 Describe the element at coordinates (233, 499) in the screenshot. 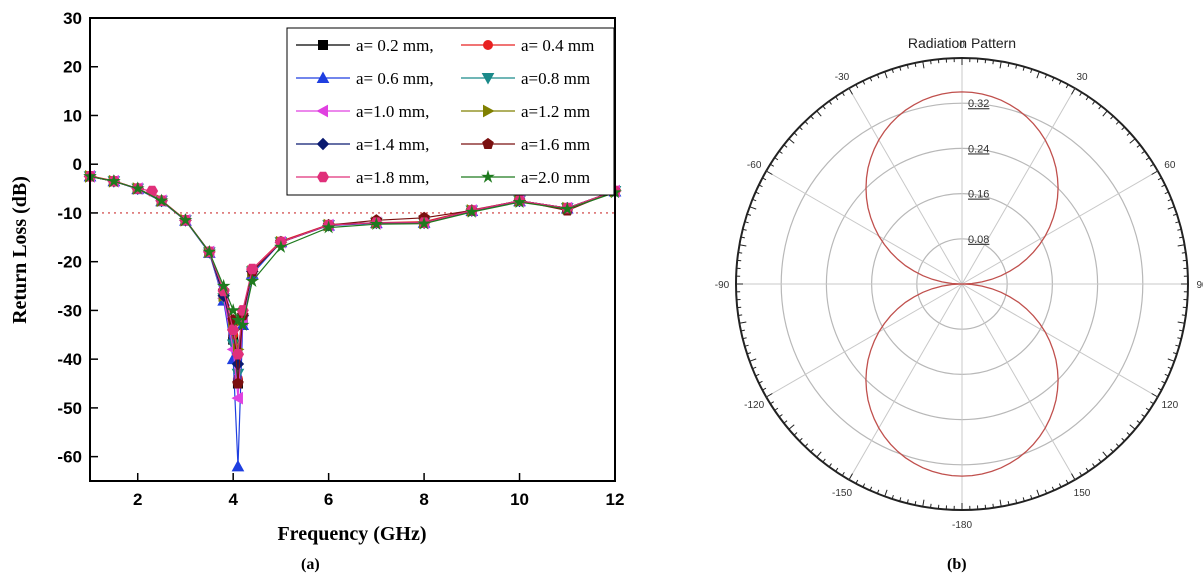

I see `x-tick-label: 4` at that location.